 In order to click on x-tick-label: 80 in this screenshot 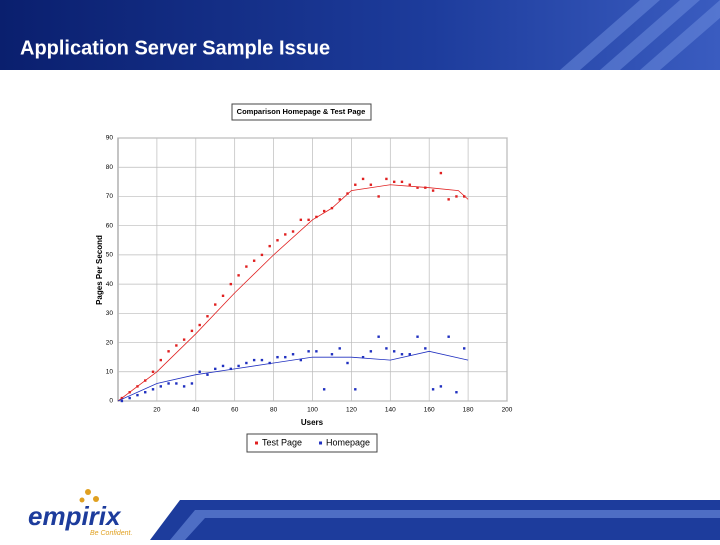, I will do `click(274, 410)`.